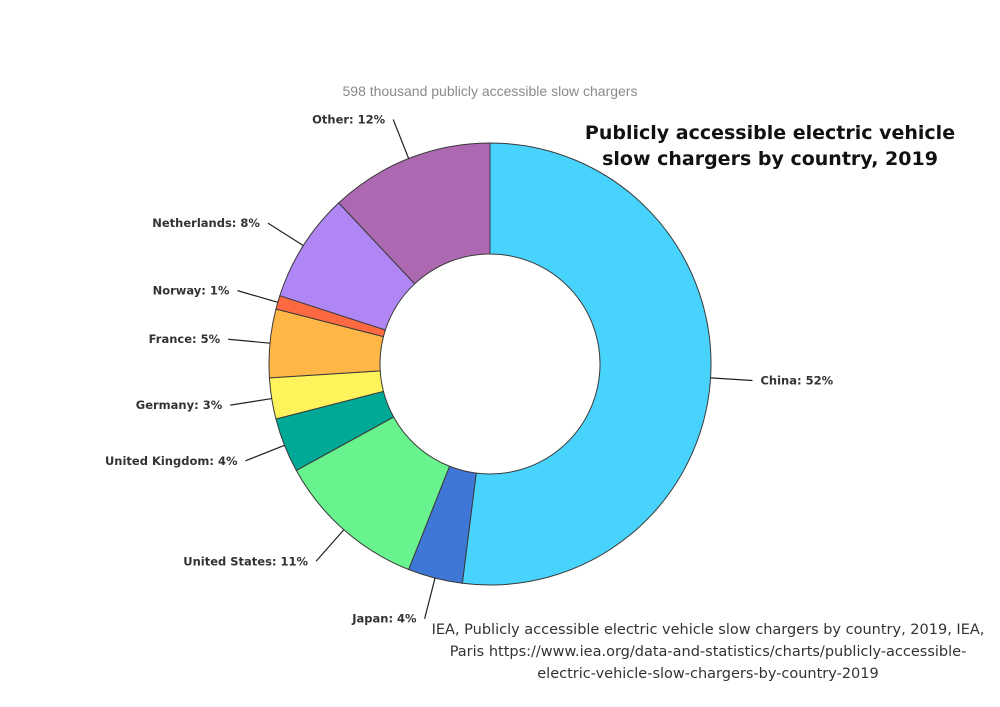 Image resolution: width=1000 pixels, height=707 pixels. Describe the element at coordinates (384, 619) in the screenshot. I see `slice-label-japan: Japan: 4%` at that location.